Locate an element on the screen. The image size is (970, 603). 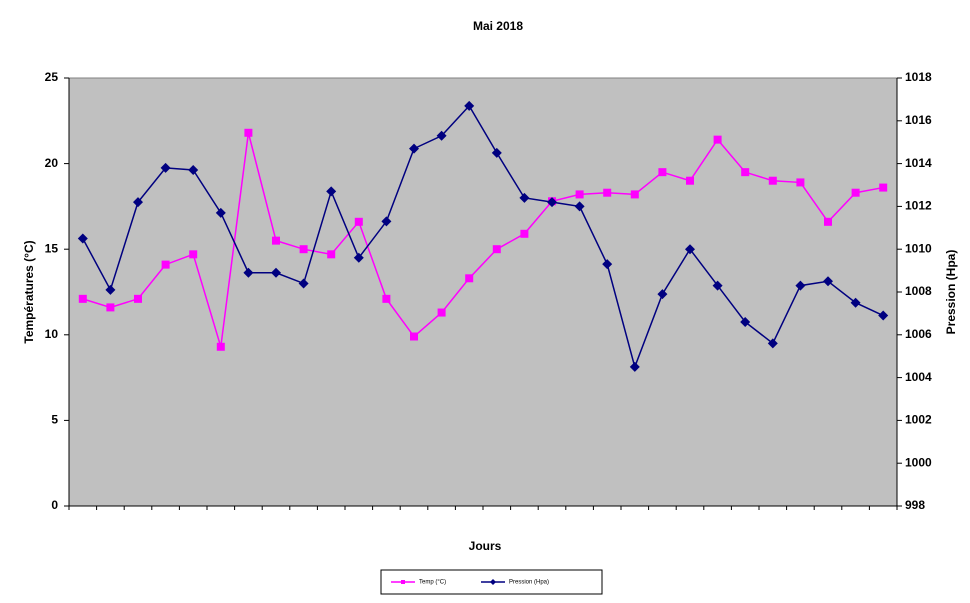
y-tick-label: 20 is located at coordinates (52, 163).